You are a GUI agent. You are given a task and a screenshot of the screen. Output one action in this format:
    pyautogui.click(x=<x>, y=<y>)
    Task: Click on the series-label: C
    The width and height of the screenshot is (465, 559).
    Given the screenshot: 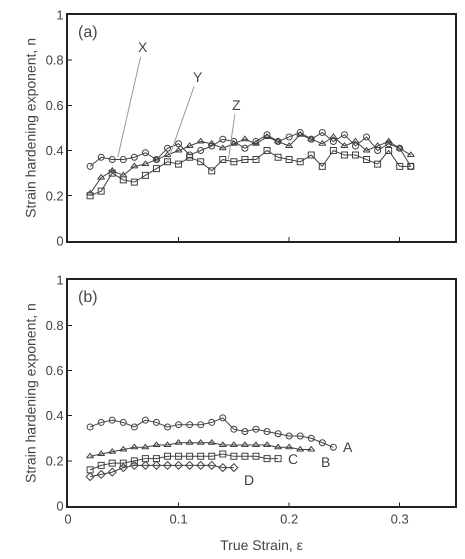 What is the action you would take?
    pyautogui.click(x=293, y=459)
    